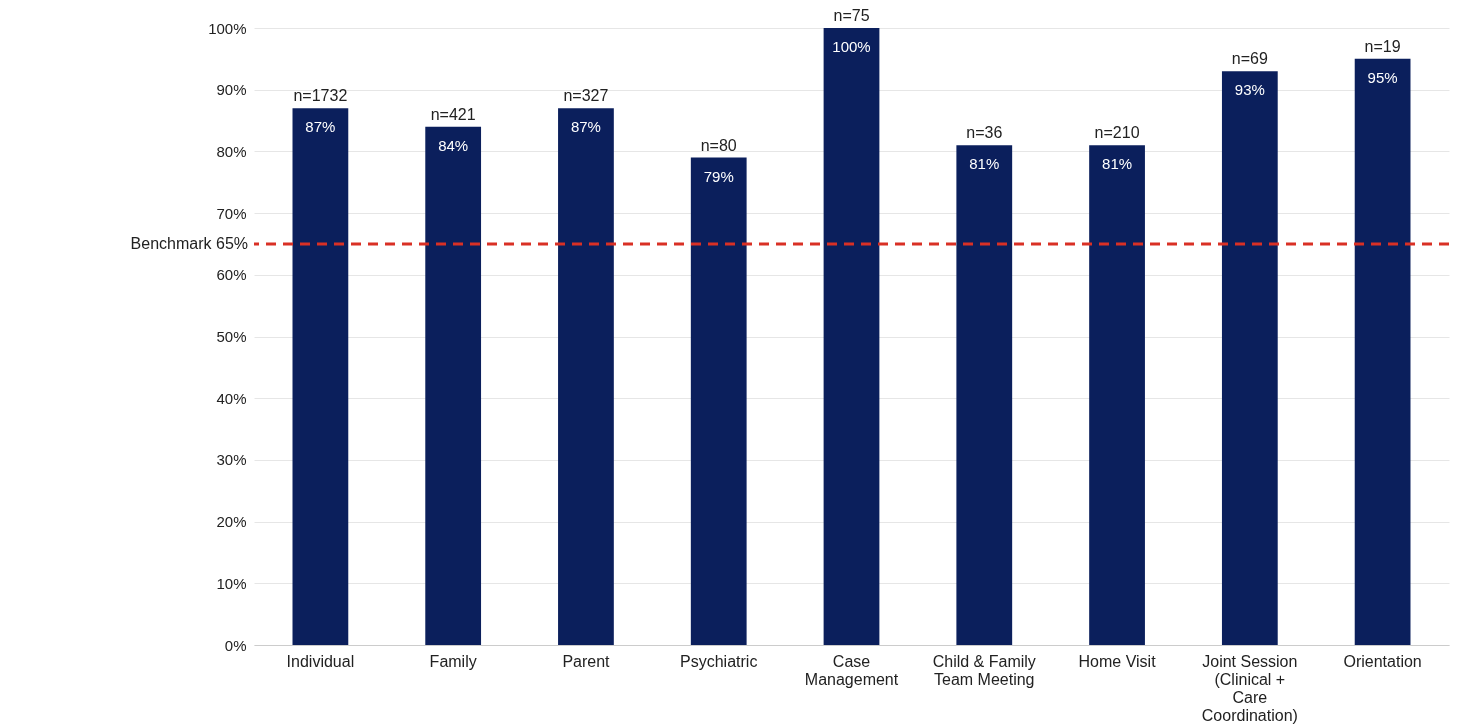 The height and width of the screenshot is (727, 1463). I want to click on annotation: n=210, so click(1117, 133).